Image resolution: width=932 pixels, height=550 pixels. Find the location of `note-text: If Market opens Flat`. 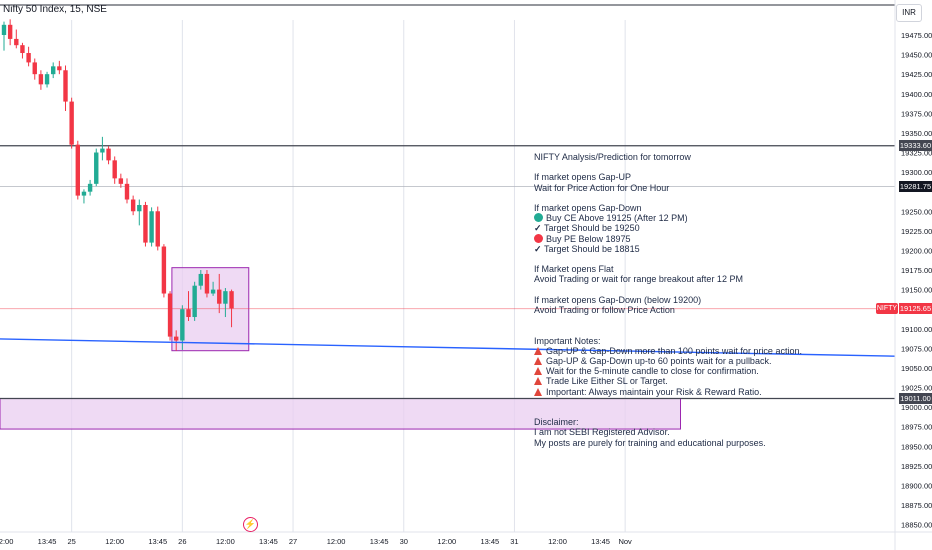

note-text: If Market opens Flat is located at coordinates (574, 269).